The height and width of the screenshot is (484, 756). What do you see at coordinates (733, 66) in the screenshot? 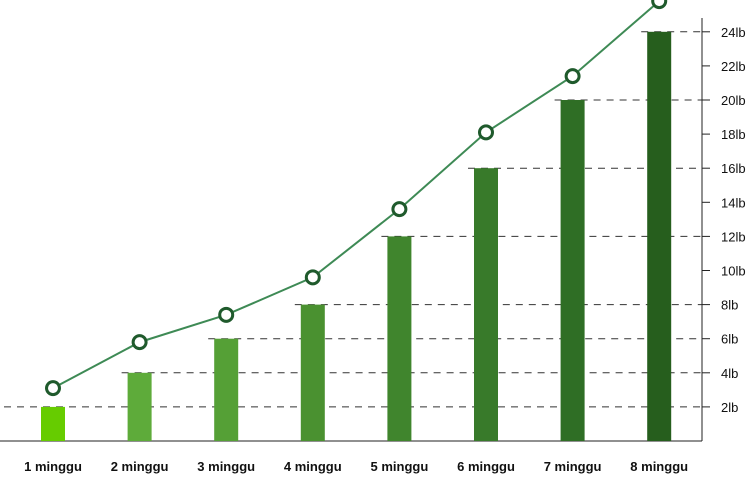
I see `y-tick-label: 22lb` at bounding box center [733, 66].